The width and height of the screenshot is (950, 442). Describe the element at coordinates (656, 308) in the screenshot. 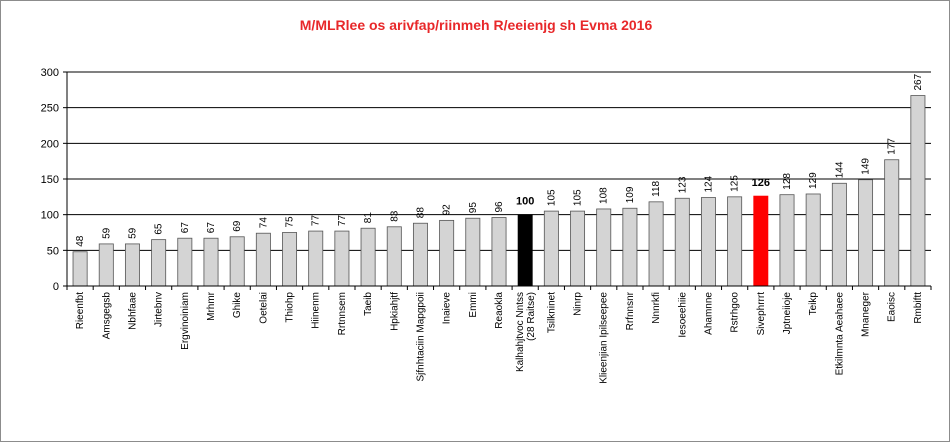

I see `x-tick-label: Nnnrkfi` at that location.